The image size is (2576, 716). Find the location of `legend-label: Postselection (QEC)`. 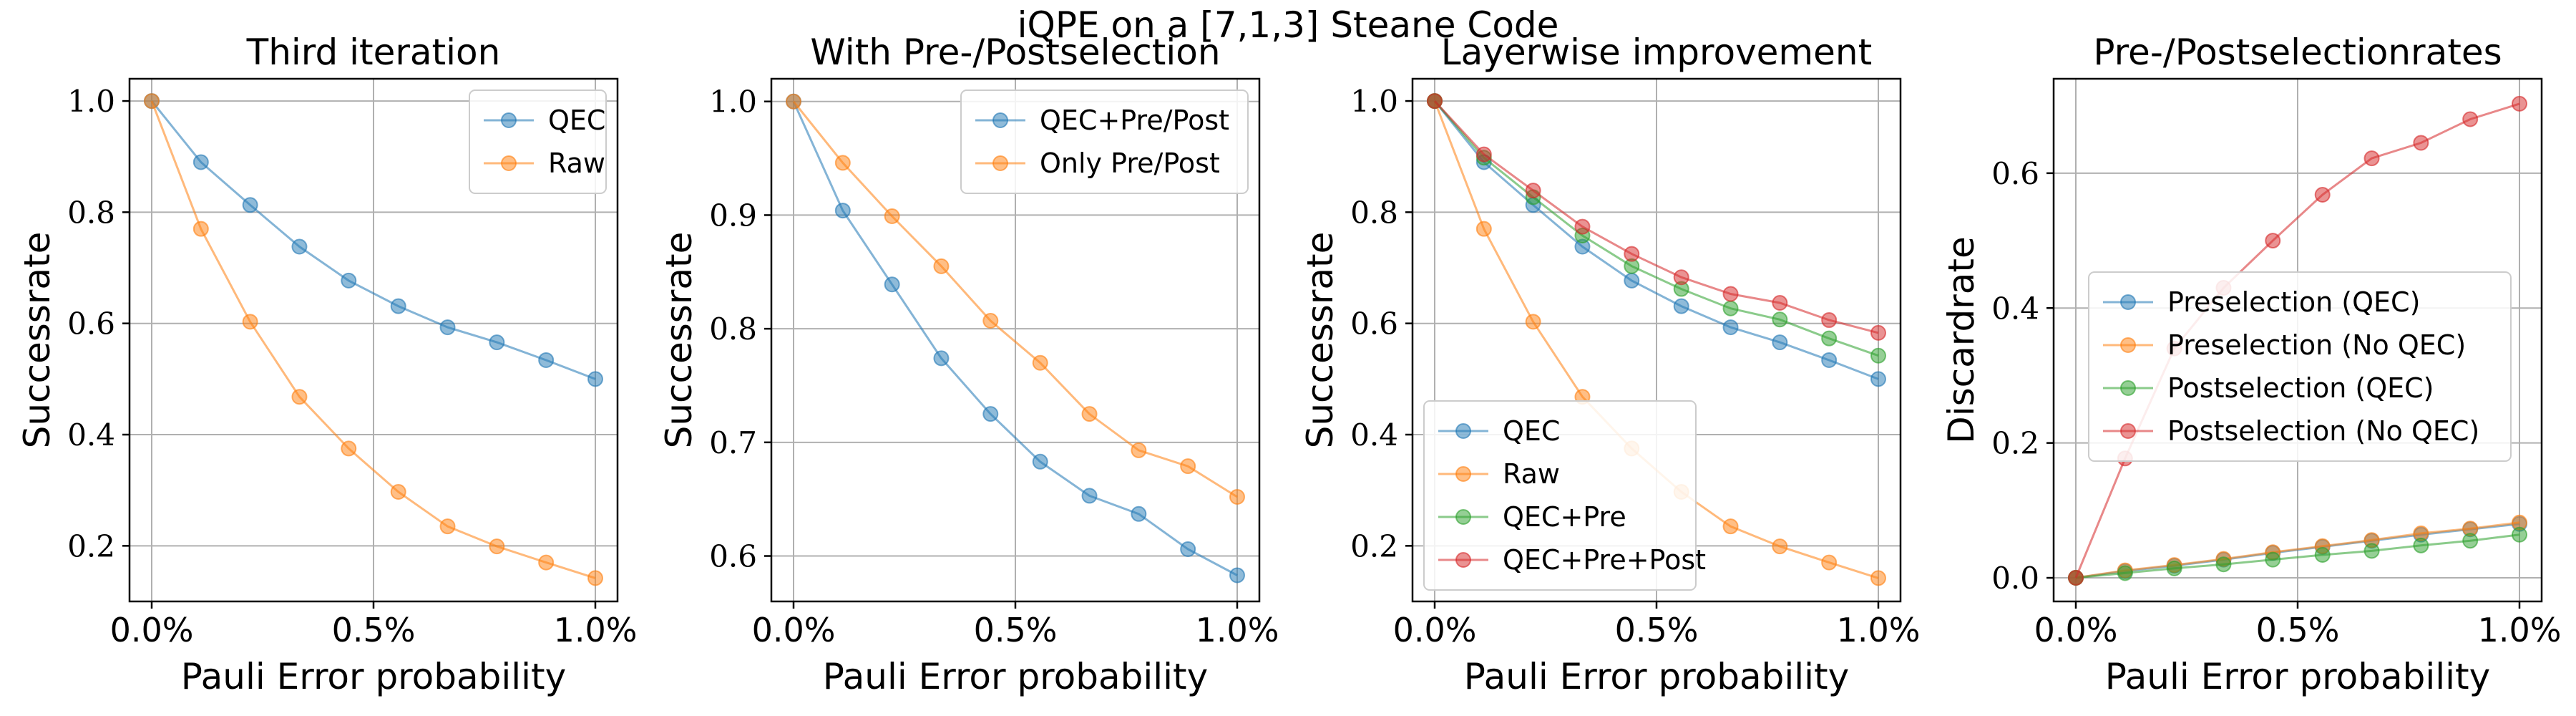

legend-label: Postselection (QEC) is located at coordinates (2300, 388).